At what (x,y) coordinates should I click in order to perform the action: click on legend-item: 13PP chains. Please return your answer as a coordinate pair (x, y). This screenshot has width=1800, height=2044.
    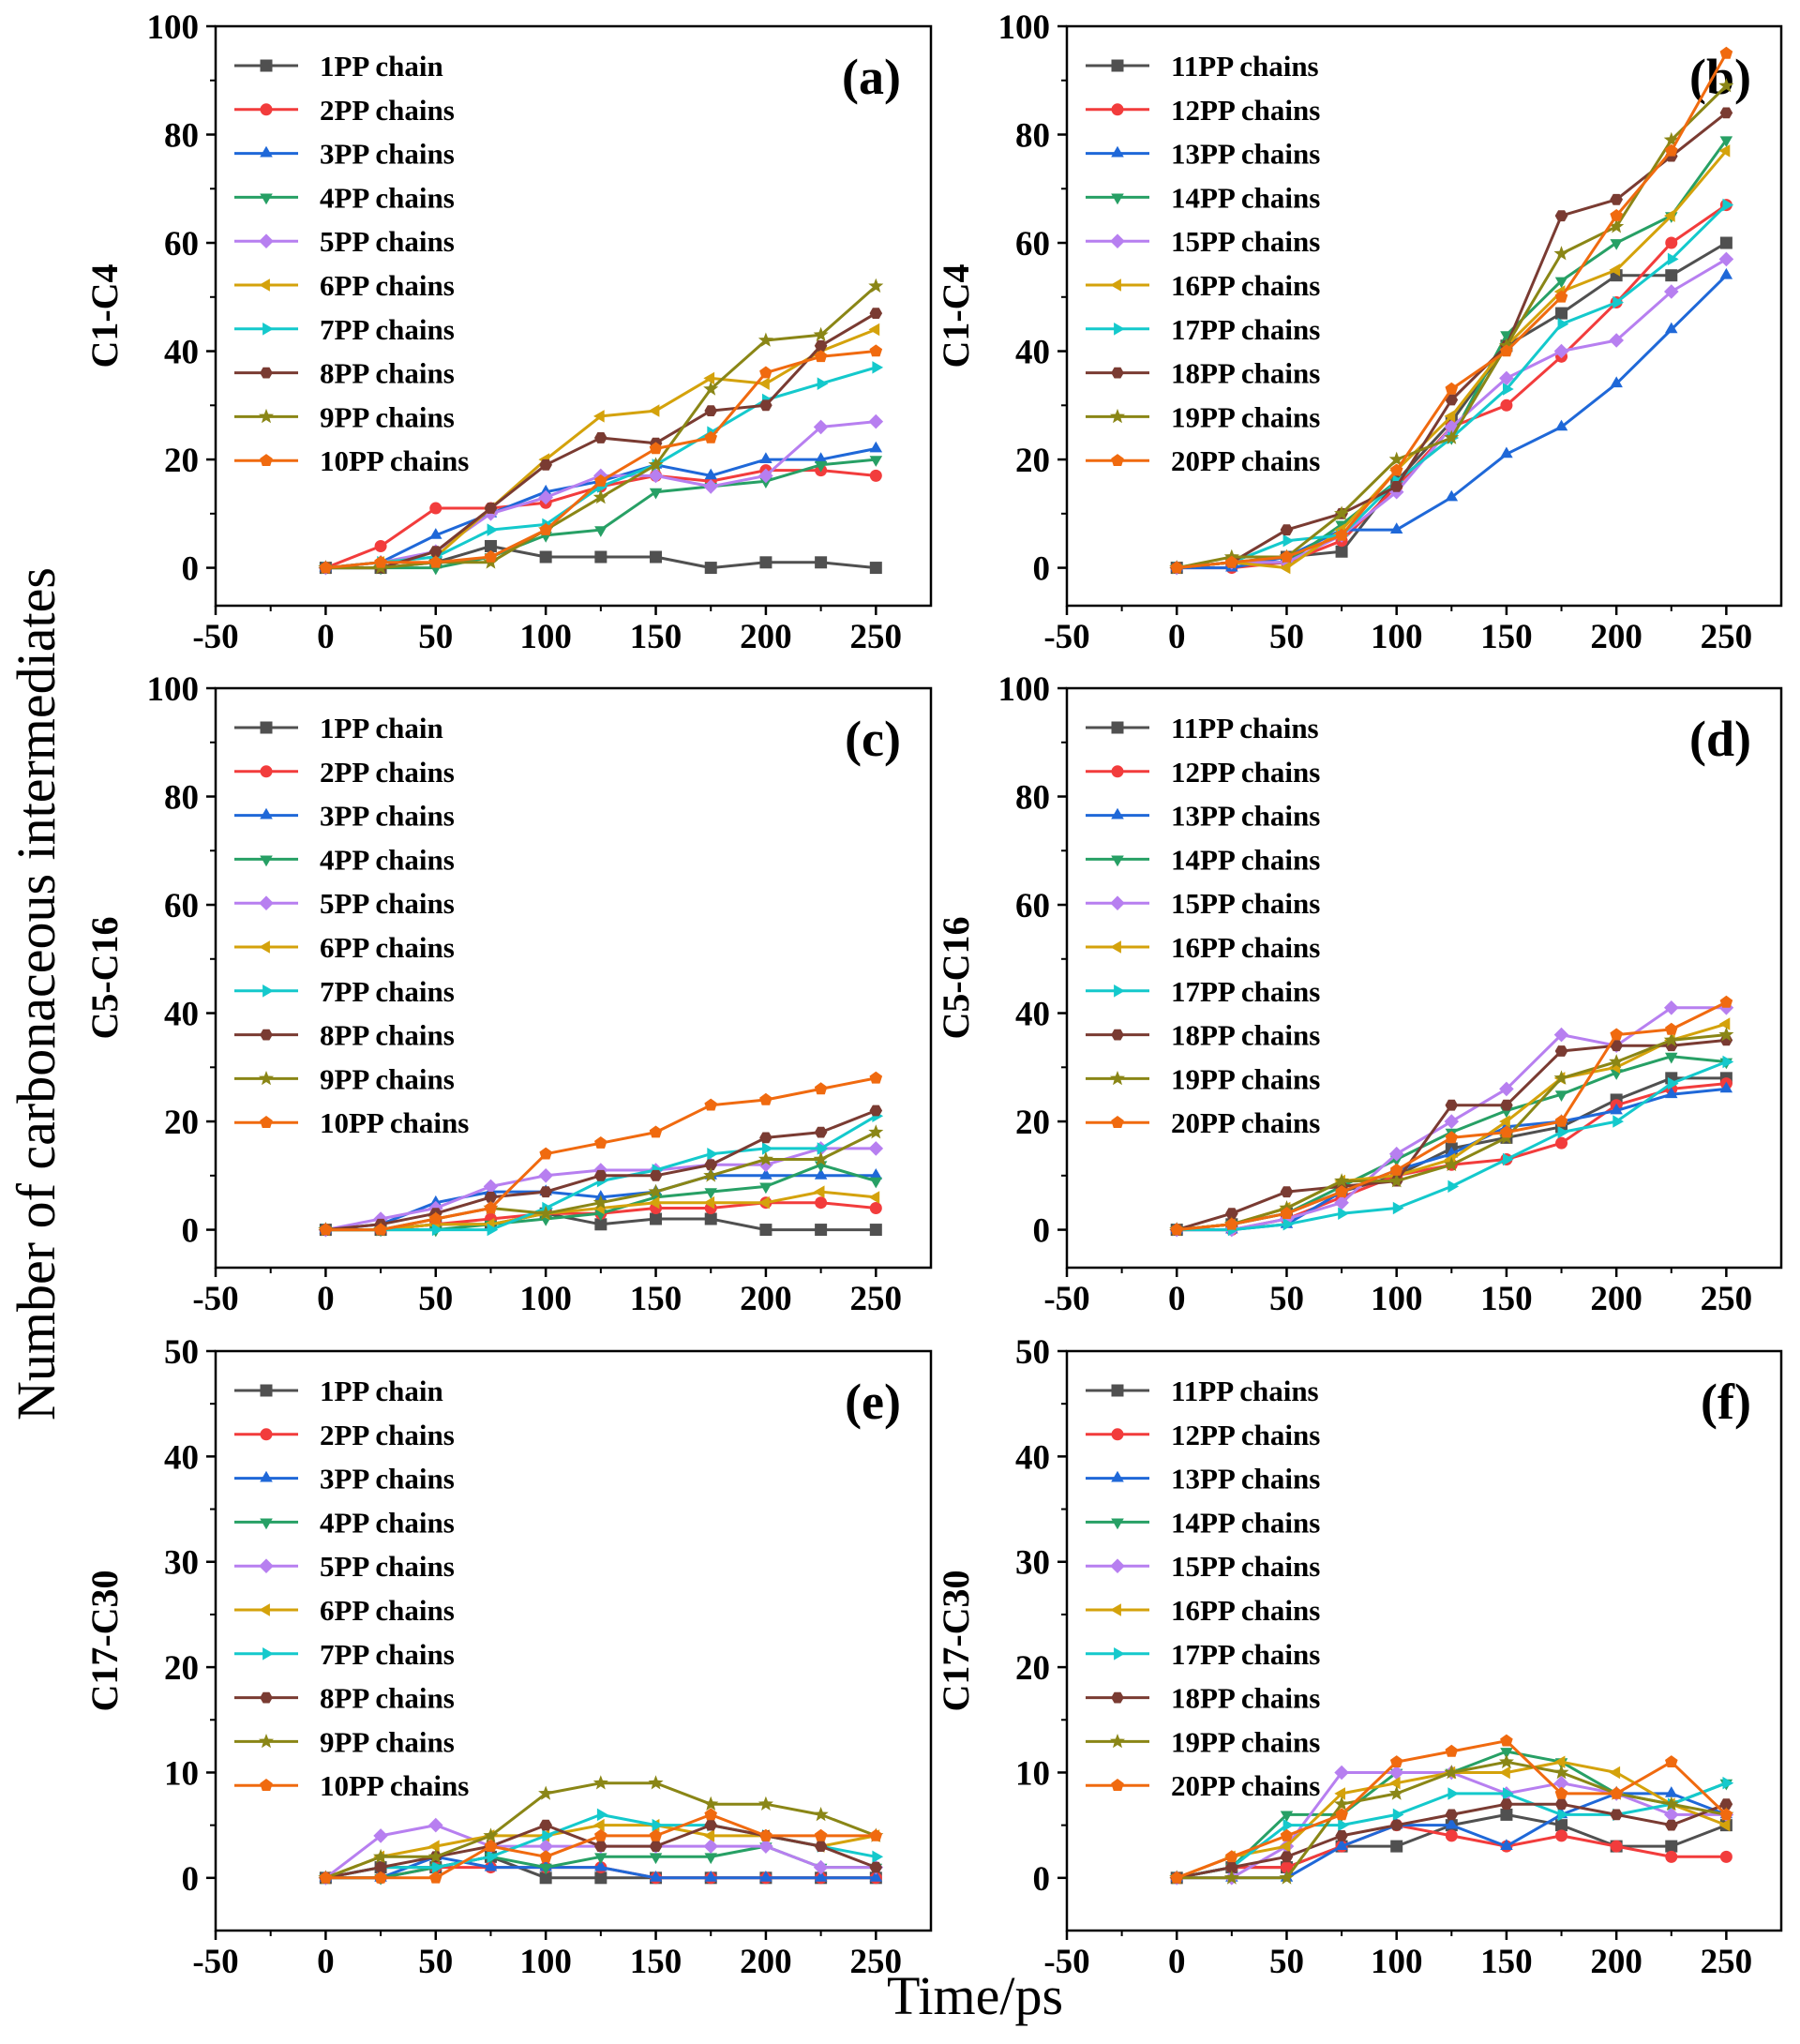
    Looking at the image, I should click on (1203, 817).